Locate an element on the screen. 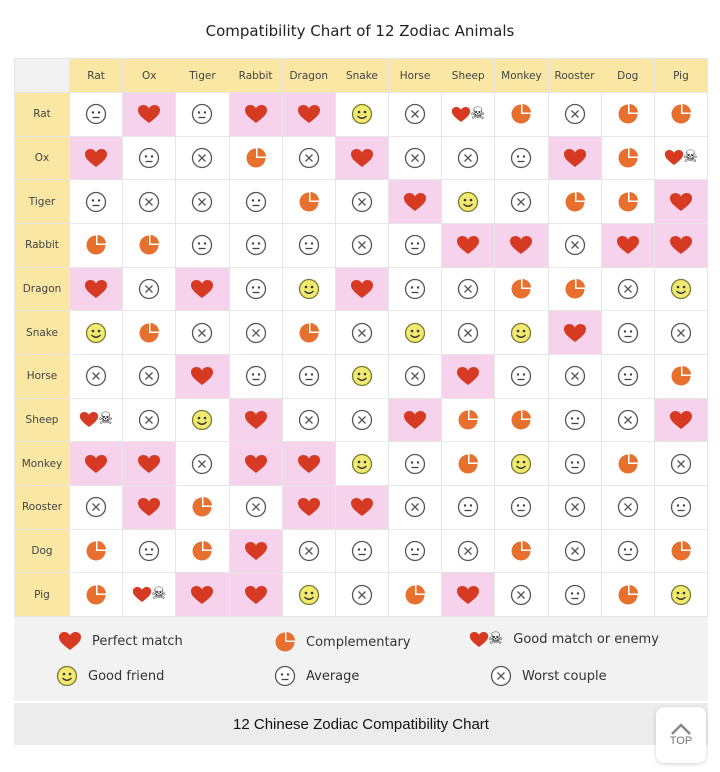 The width and height of the screenshot is (720, 772). cell-rabbit-rat is located at coordinates (96, 245).